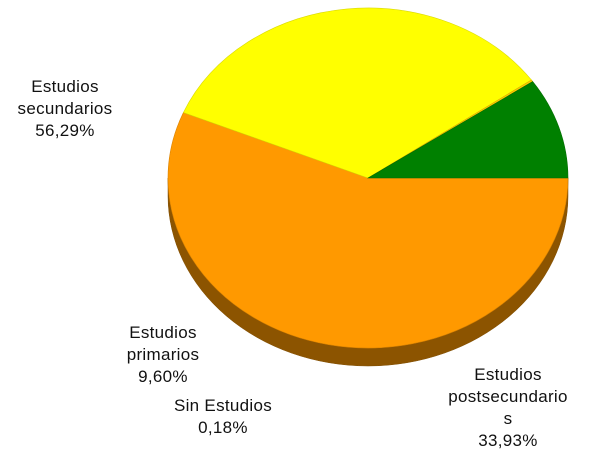  I want to click on label-secundarios-line1: Estudios, so click(65, 86).